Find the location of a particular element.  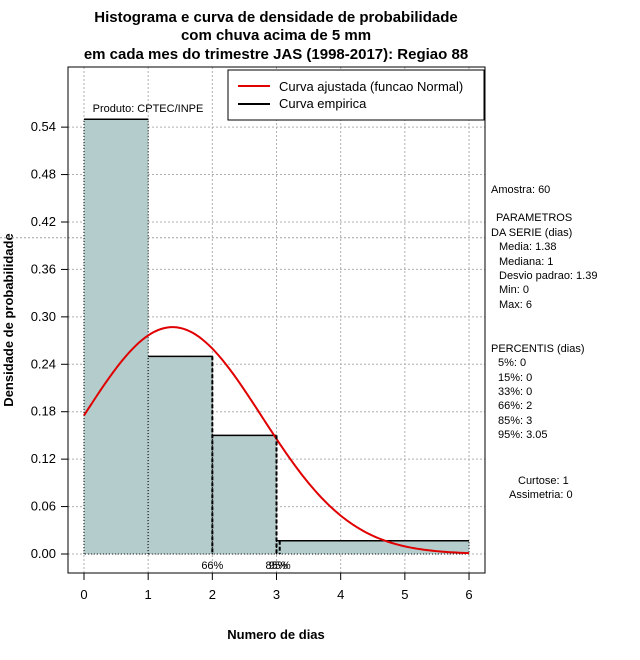

params-header-2: DA SERIE (dias) is located at coordinates (531, 233).